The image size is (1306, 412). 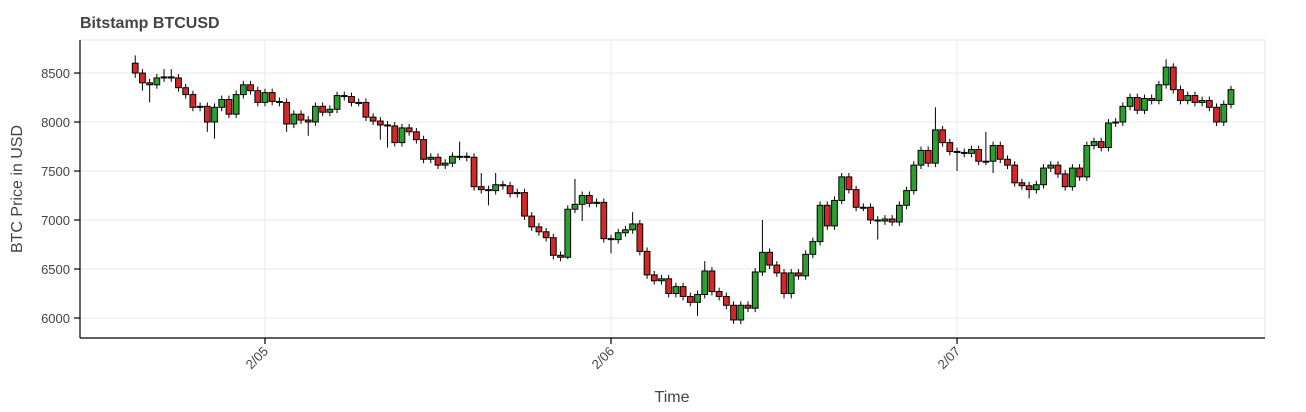 I want to click on y-tick-label: 6000, so click(x=55, y=318).